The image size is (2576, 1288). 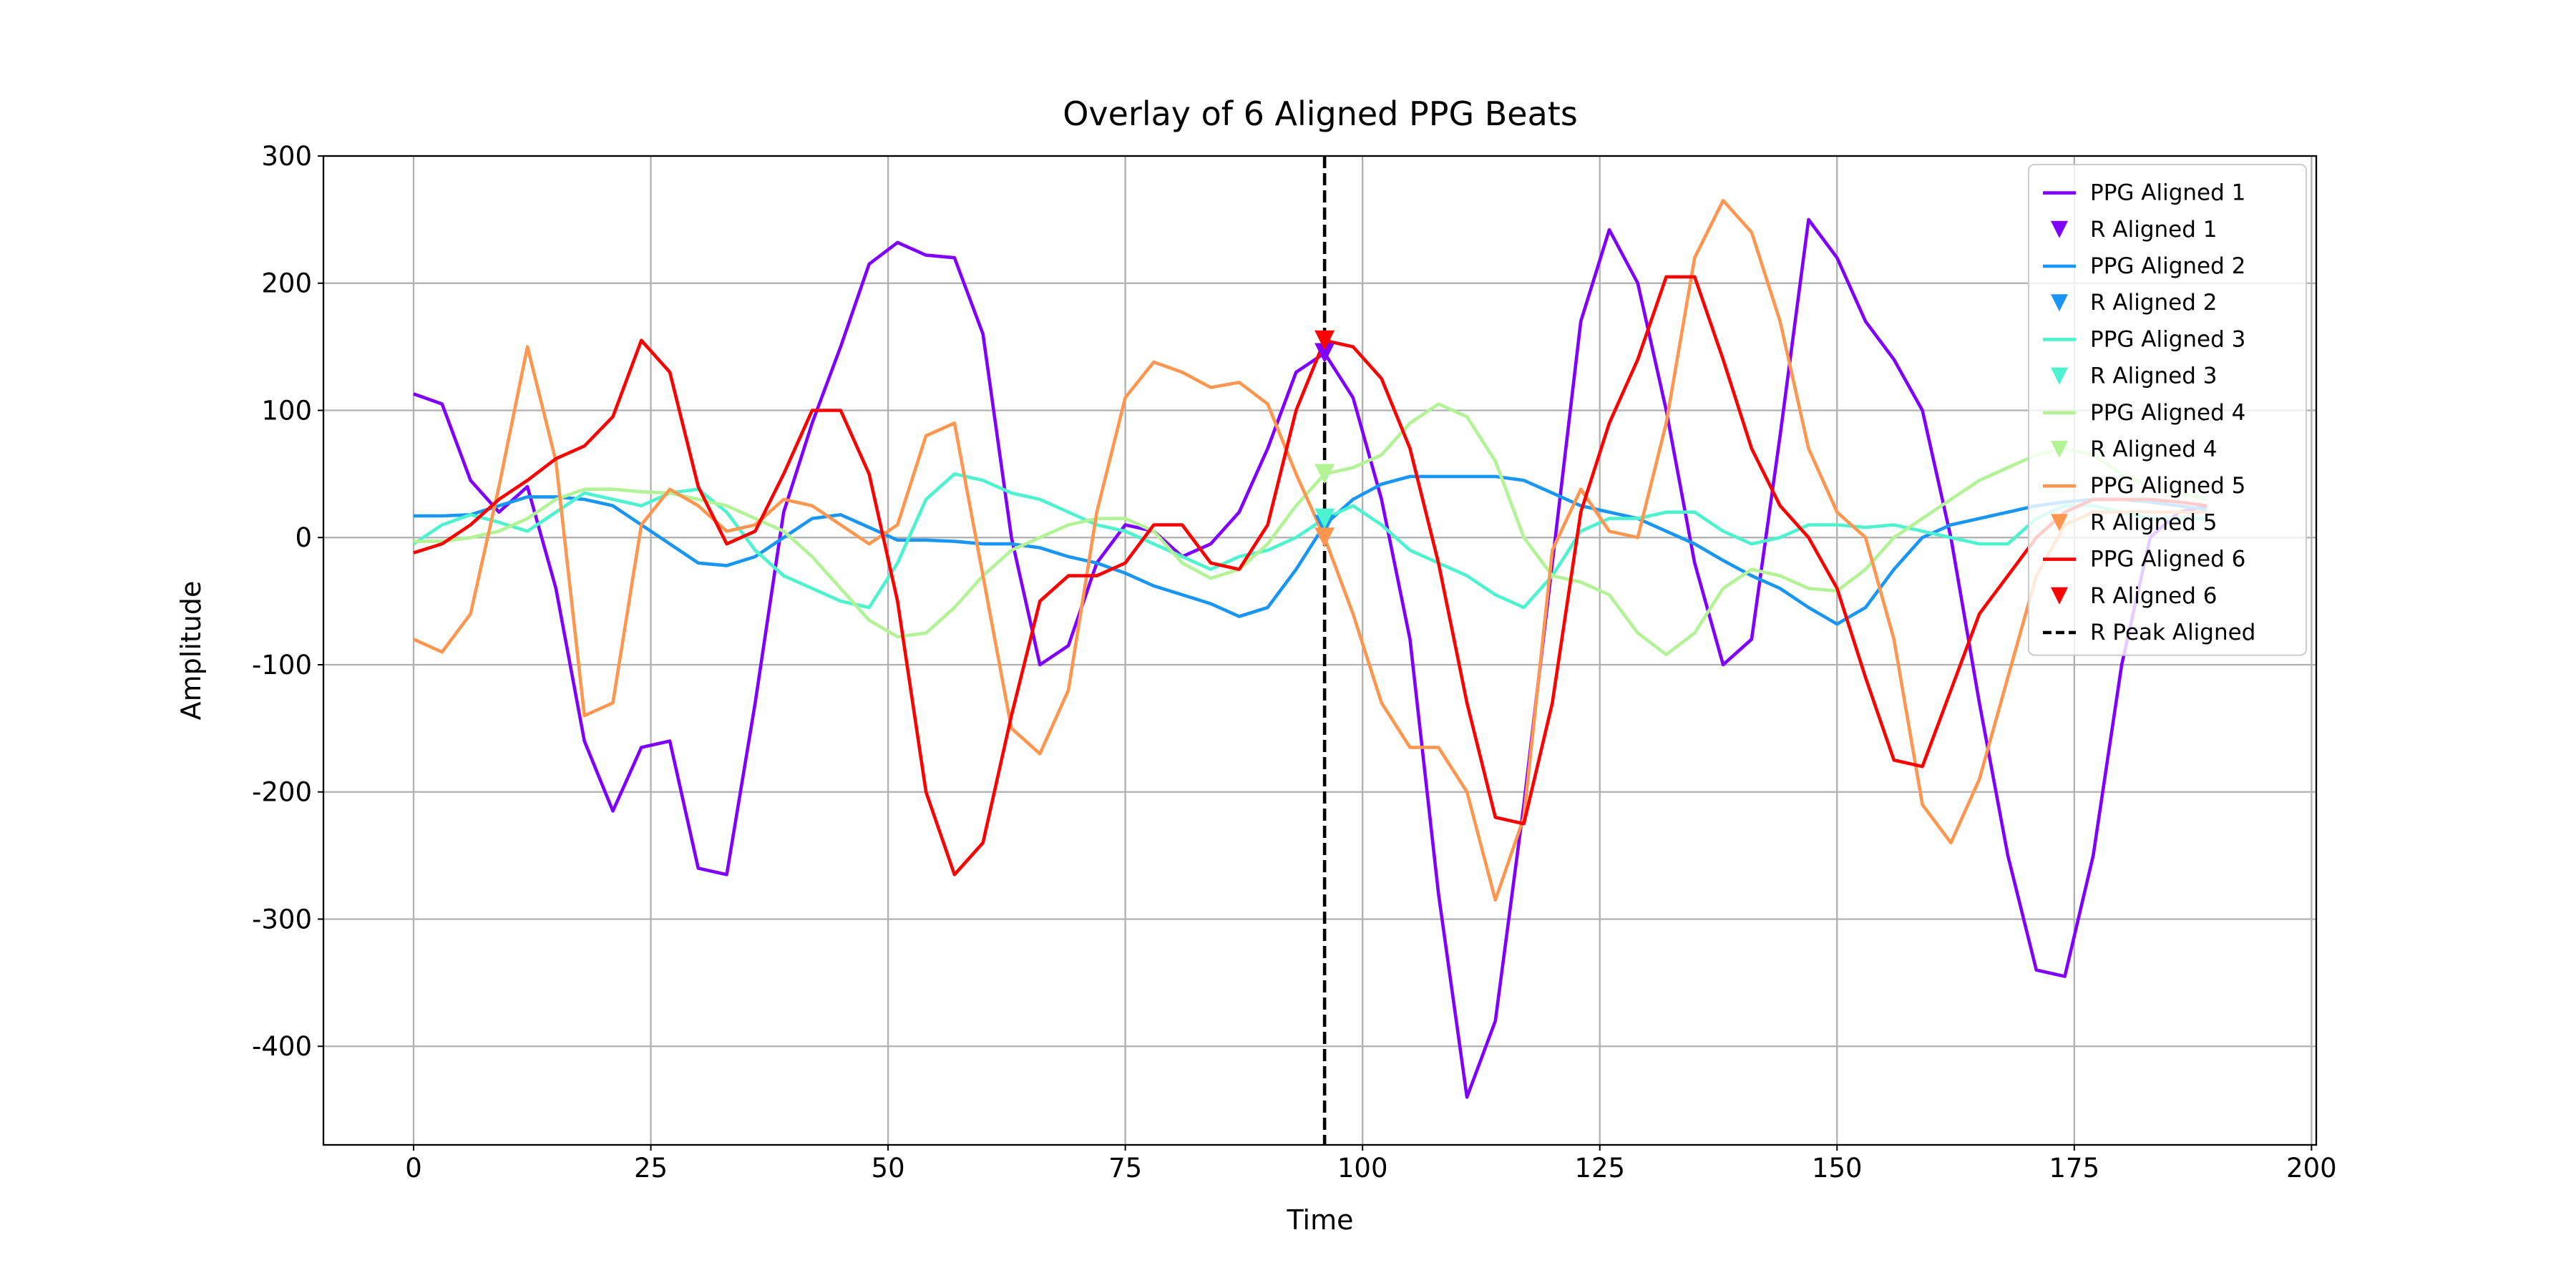 I want to click on y-tick-label: 300, so click(x=286, y=156).